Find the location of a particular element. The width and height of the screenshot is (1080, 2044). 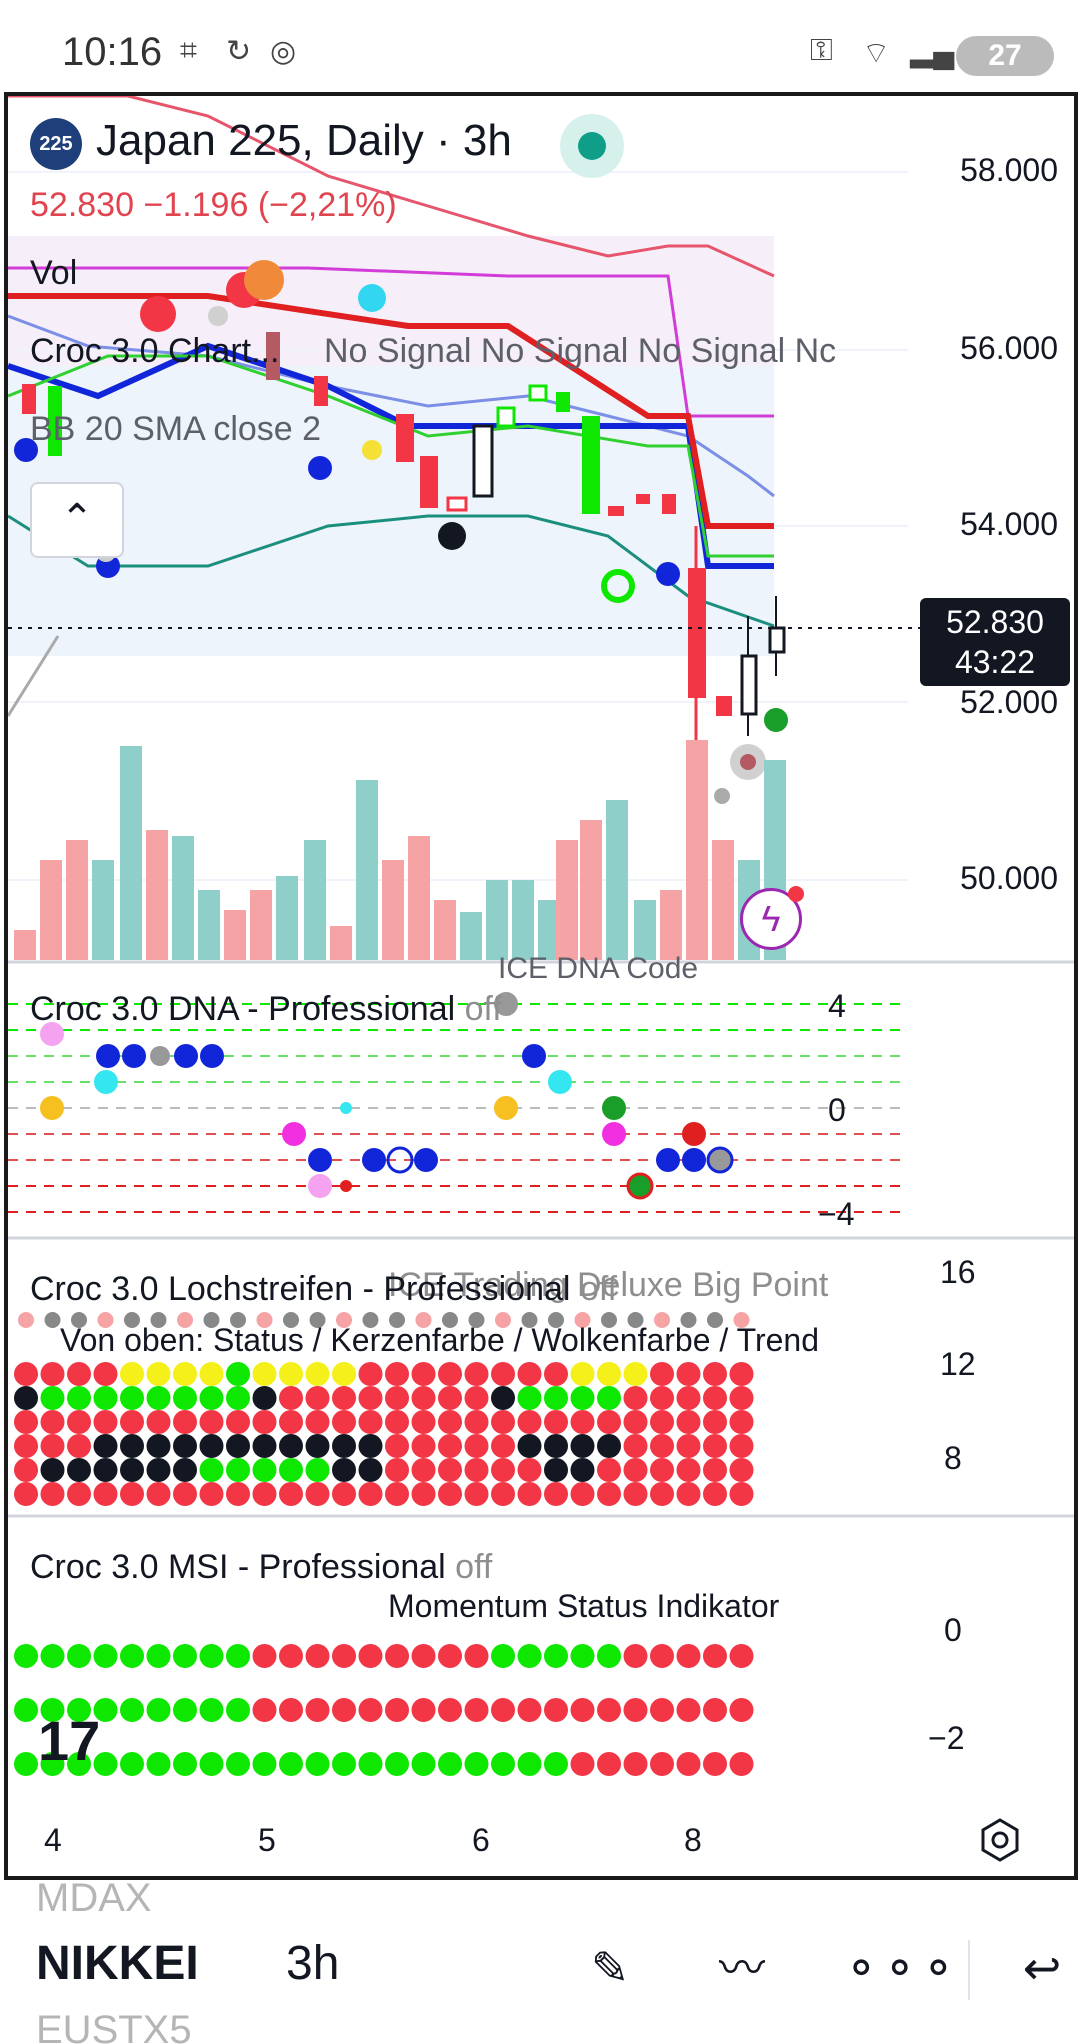

battery-indicator: 27 is located at coordinates (1005, 56).